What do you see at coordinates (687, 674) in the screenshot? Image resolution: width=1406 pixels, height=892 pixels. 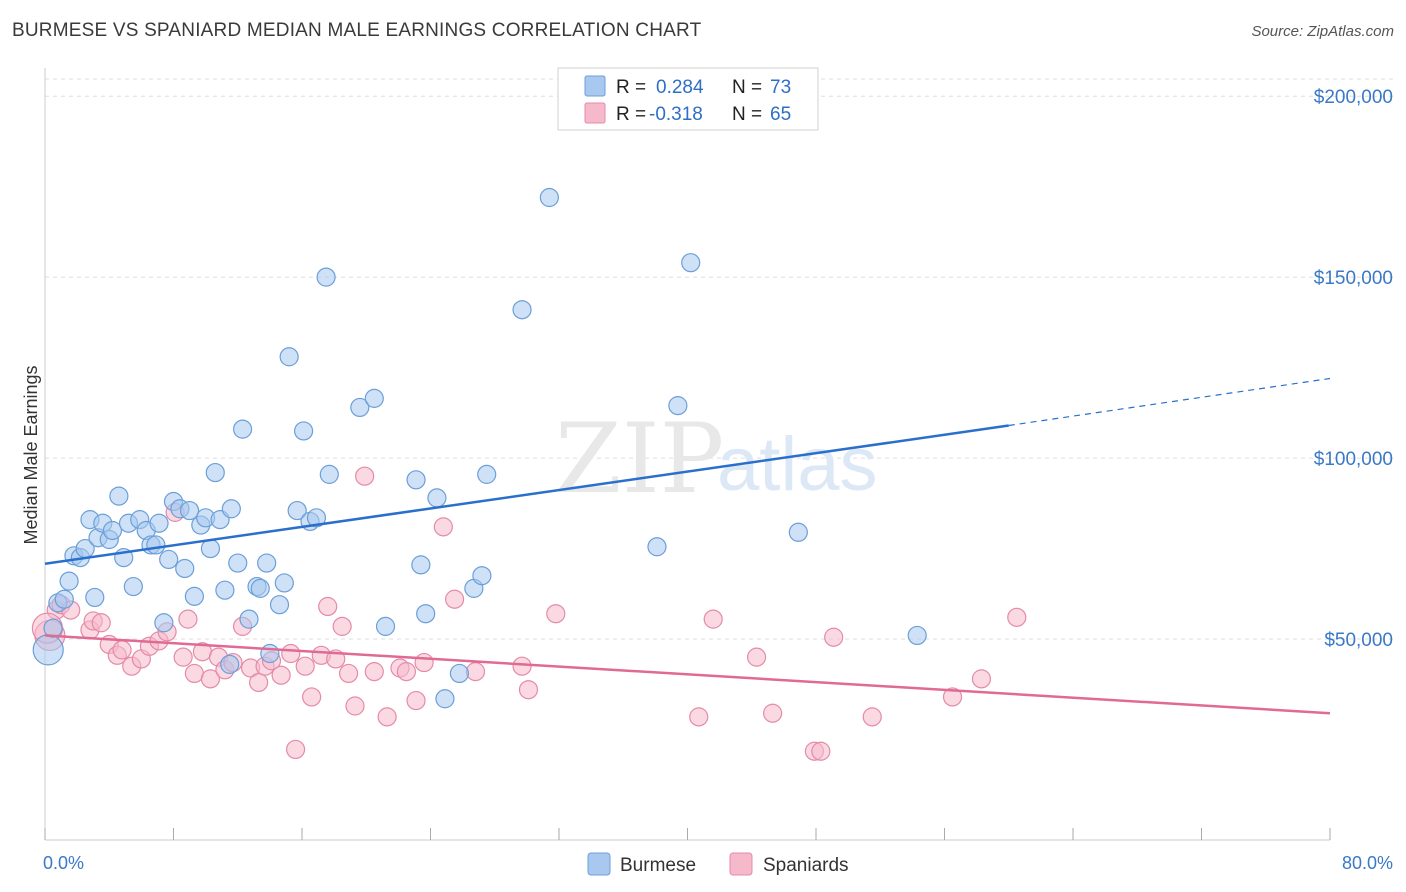 I see `spaniard-trend-line` at bounding box center [687, 674].